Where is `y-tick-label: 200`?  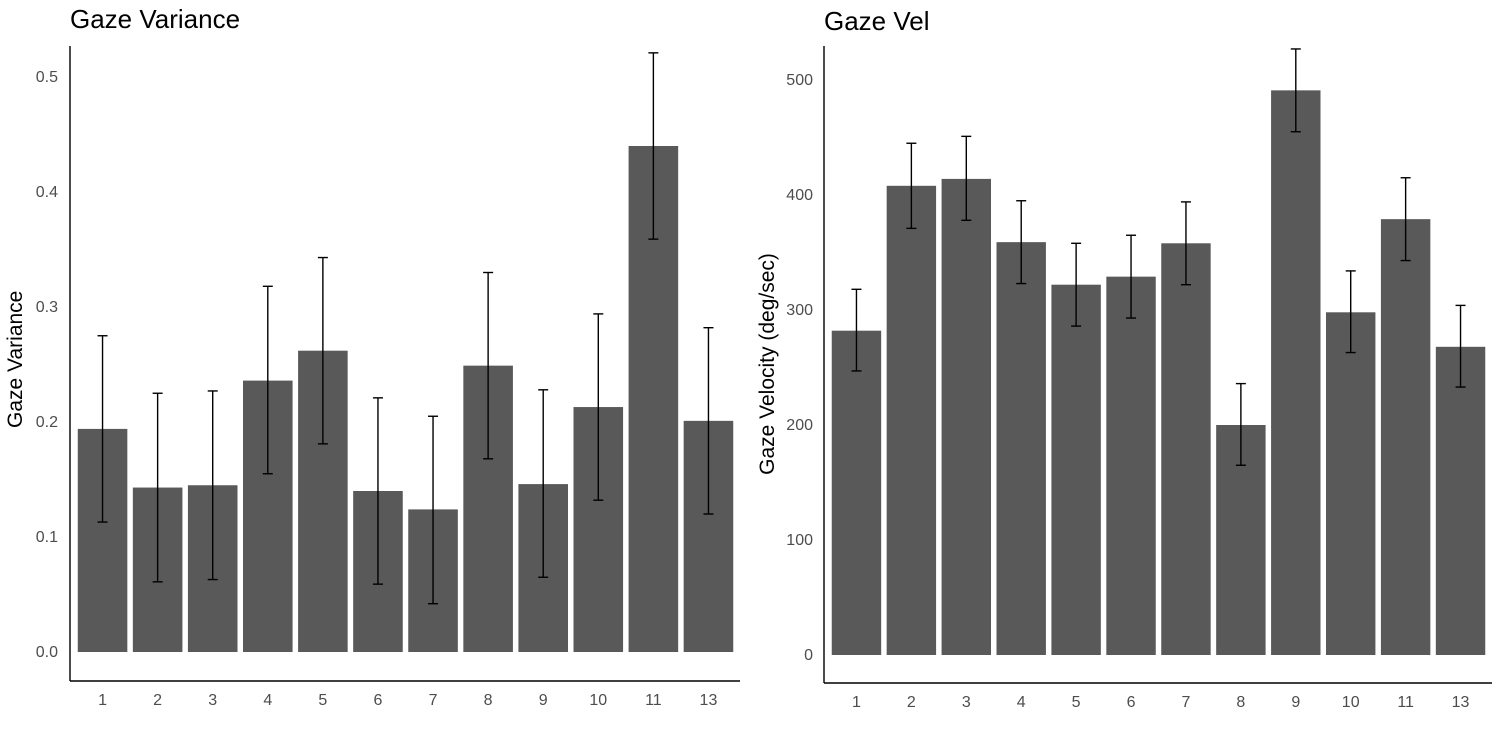
y-tick-label: 200 is located at coordinates (799, 425).